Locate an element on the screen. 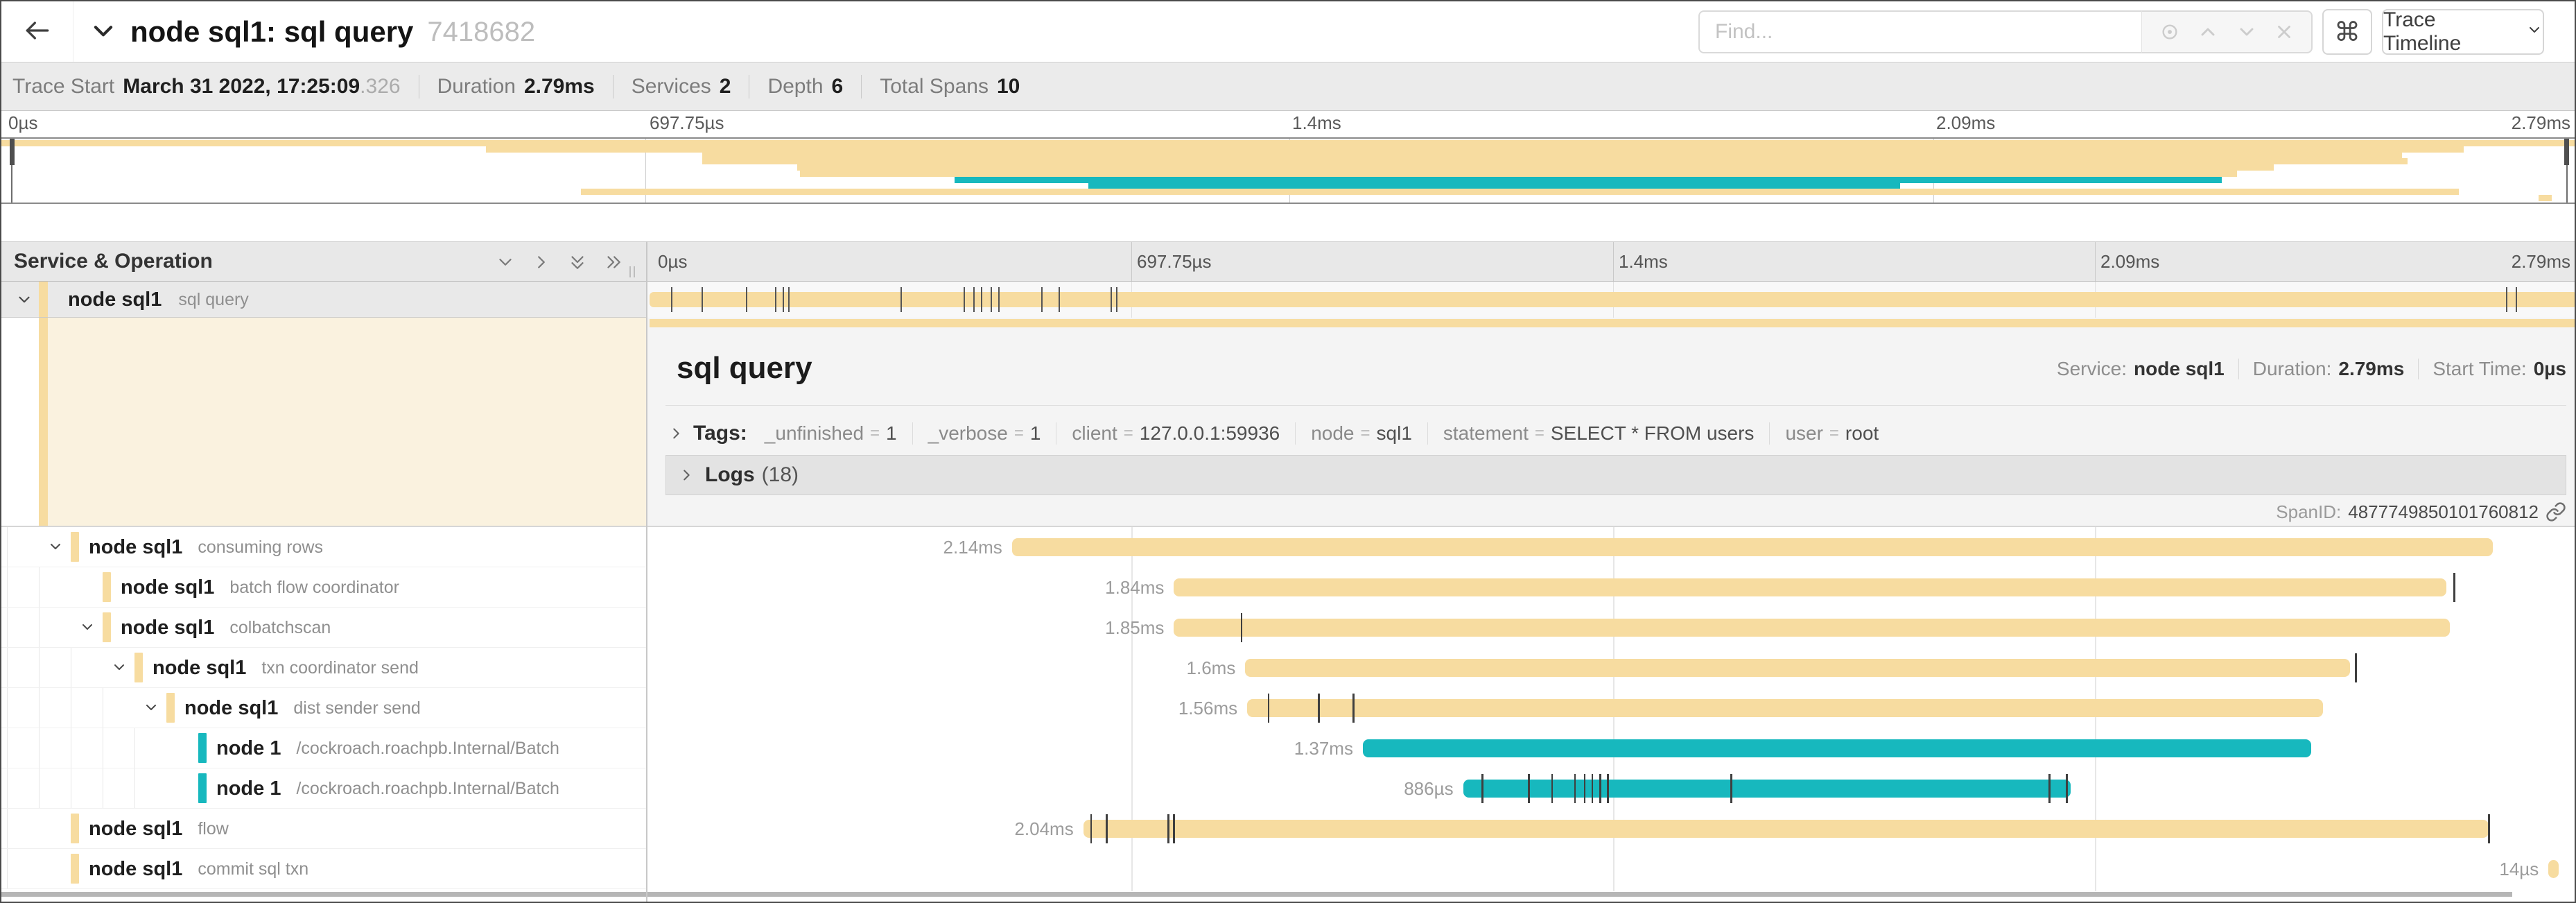 The height and width of the screenshot is (903, 2576). minimap-left-handle is located at coordinates (12, 152).